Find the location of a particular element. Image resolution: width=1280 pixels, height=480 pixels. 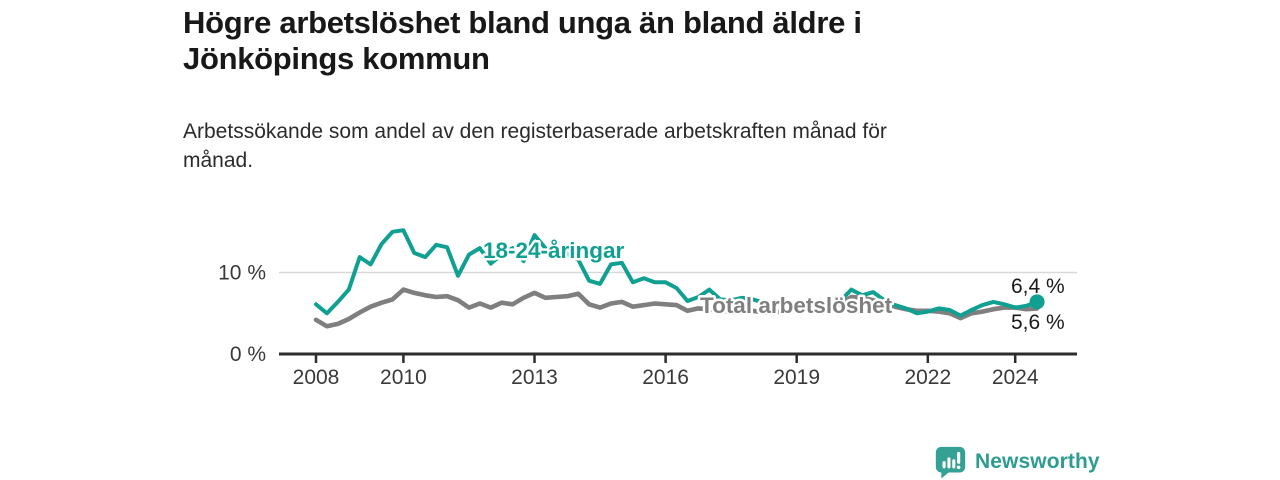

x-axis-tick-label: 2013 is located at coordinates (534, 377).